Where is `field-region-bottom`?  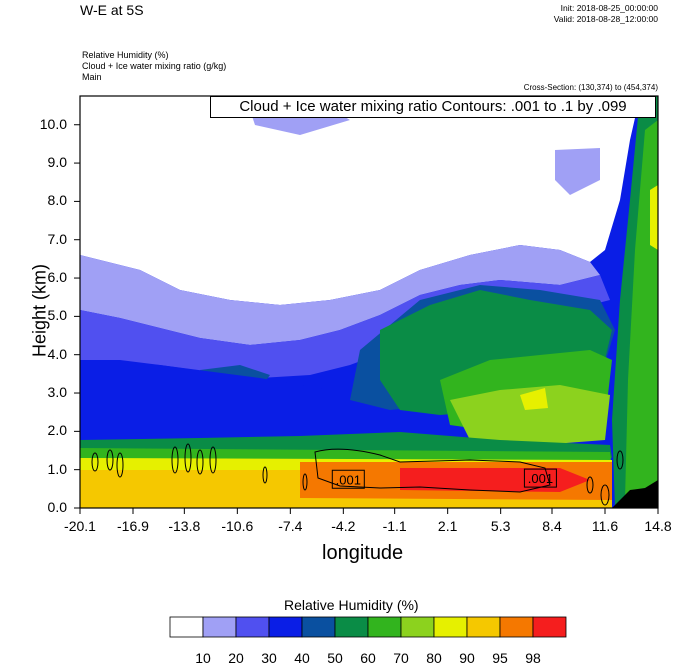 field-region-bottom is located at coordinates (346, 504).